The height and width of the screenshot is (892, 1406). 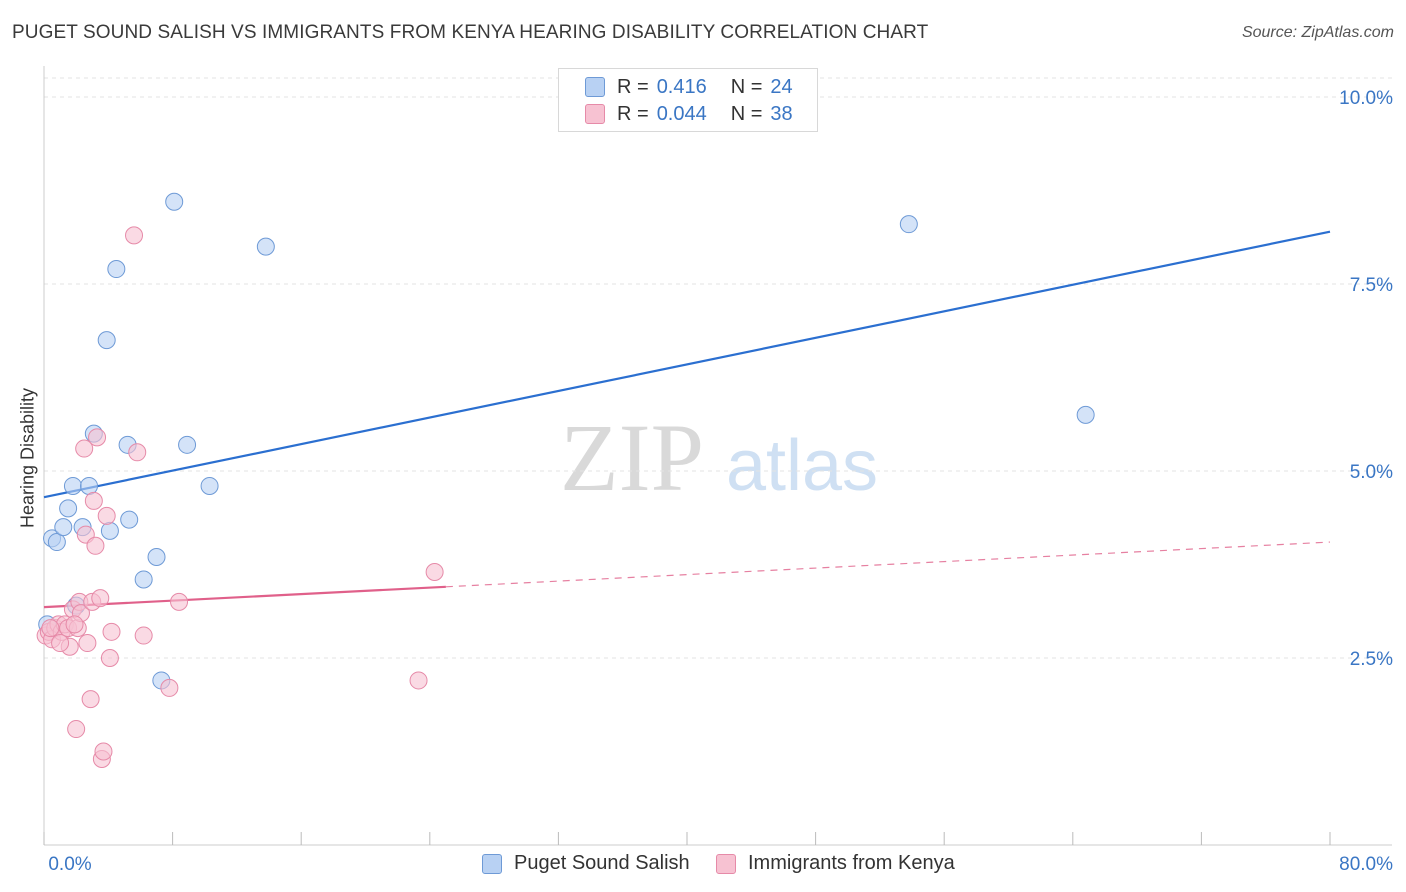 What do you see at coordinates (888, 564) in the screenshot?
I see `trend-line-immigrants-from-kenya-extension` at bounding box center [888, 564].